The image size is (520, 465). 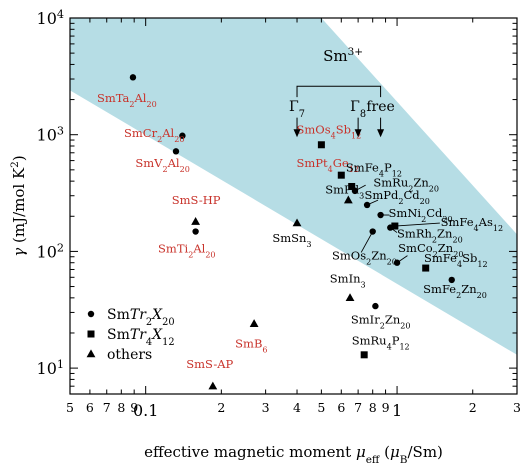 What do you see at coordinates (129, 355) in the screenshot?
I see `legend-entry-label: others` at bounding box center [129, 355].